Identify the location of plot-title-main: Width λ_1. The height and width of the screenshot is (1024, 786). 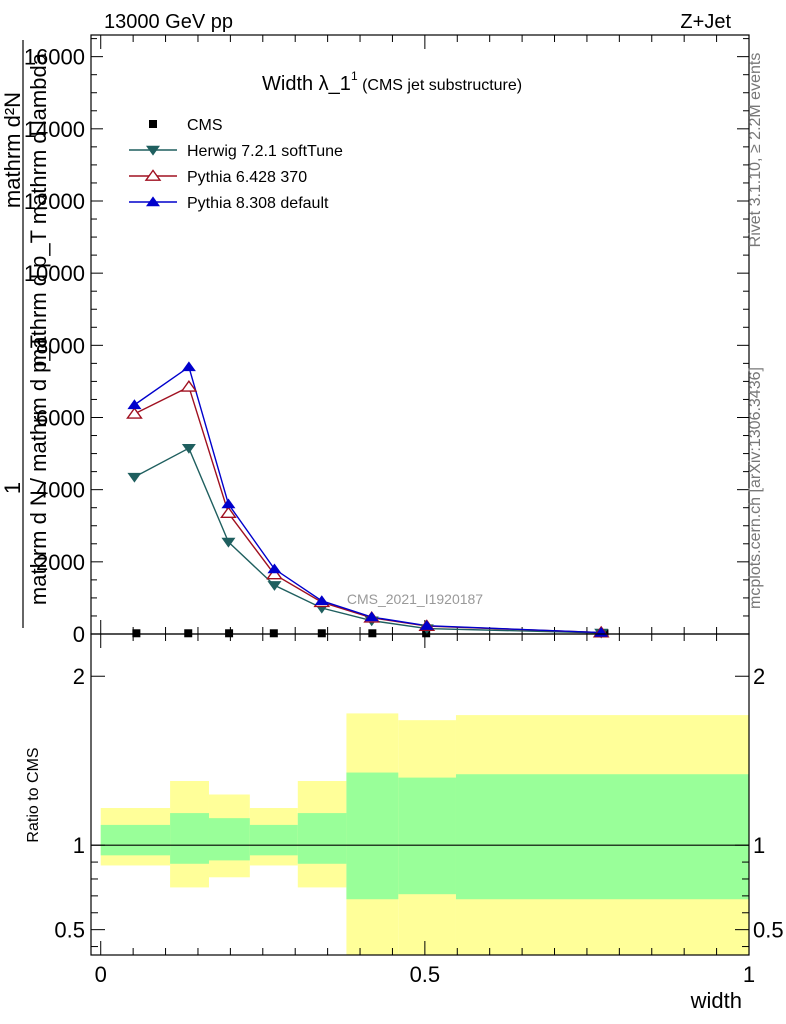
(306, 84).